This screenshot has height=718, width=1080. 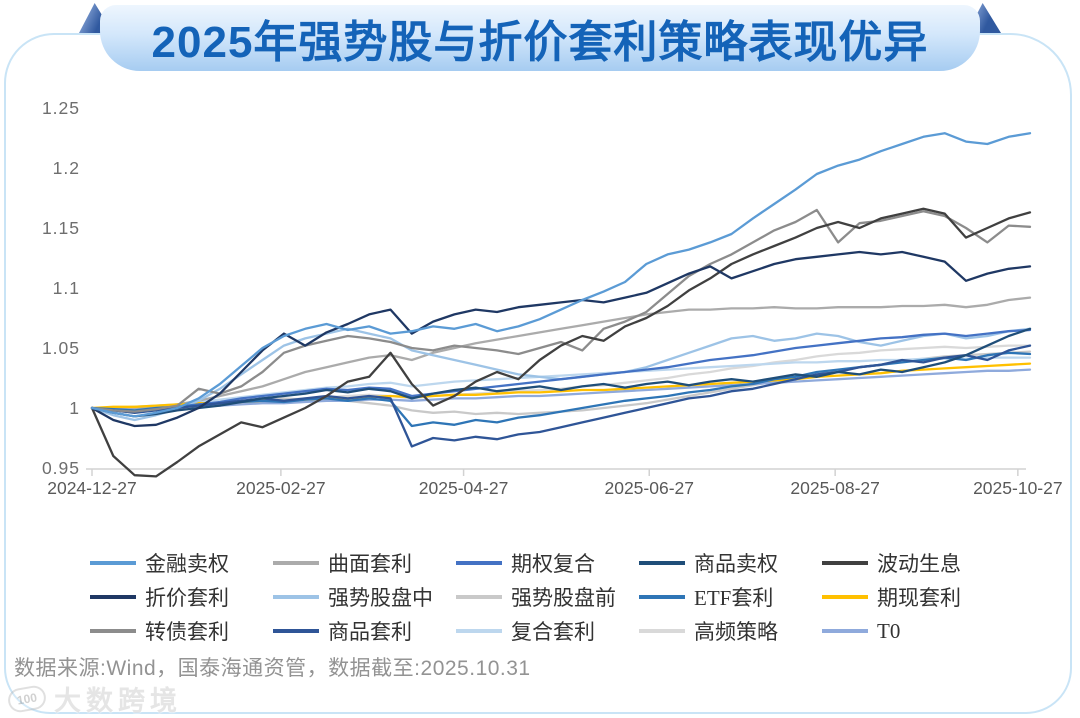 What do you see at coordinates (66, 288) in the screenshot?
I see `y-axis-label: 1.1` at bounding box center [66, 288].